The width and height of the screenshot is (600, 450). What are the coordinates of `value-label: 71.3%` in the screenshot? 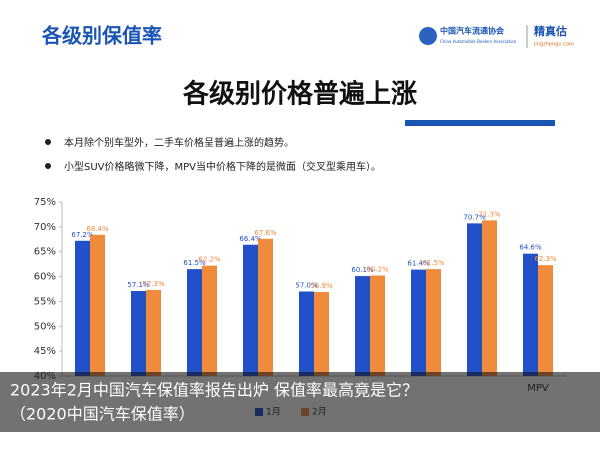 It's located at (489, 214).